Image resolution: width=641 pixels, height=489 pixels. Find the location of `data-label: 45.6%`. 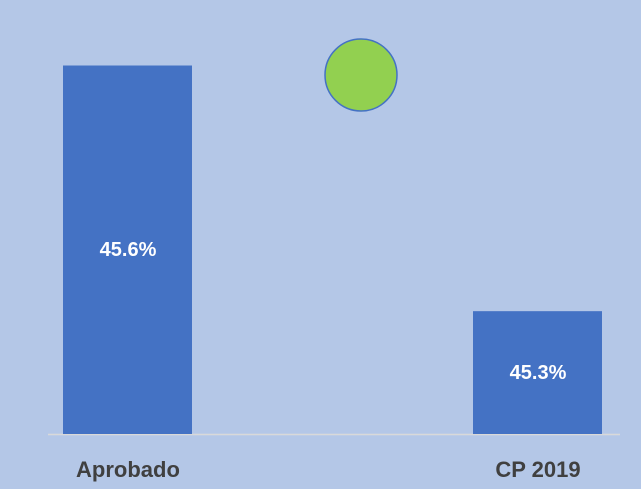

data-label: 45.6% is located at coordinates (128, 250).